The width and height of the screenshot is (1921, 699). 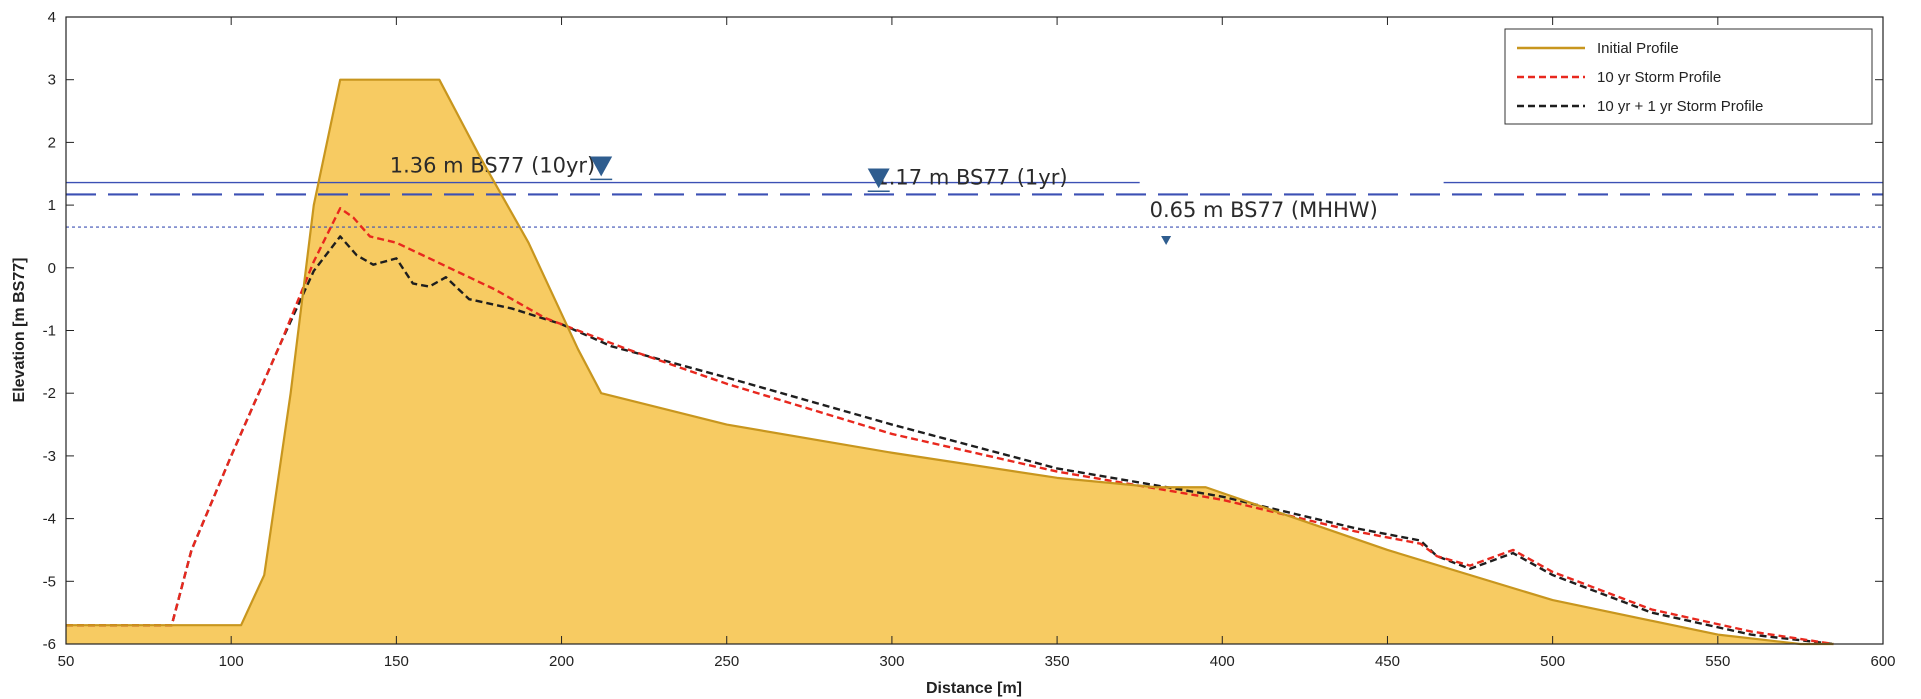 I want to click on level-marker-1yr-icon, so click(x=878, y=178).